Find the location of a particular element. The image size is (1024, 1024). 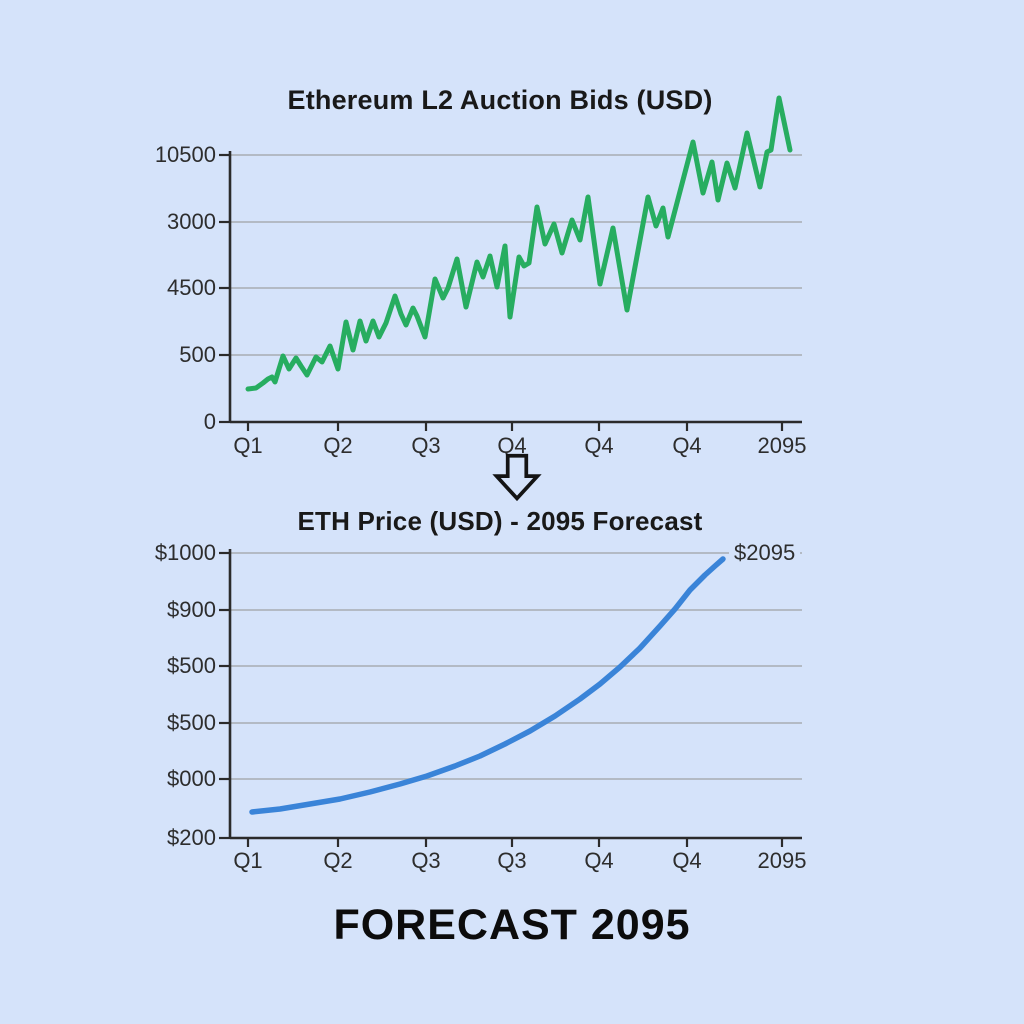

chart1-y-tick-label: 500 is located at coordinates (197, 354).